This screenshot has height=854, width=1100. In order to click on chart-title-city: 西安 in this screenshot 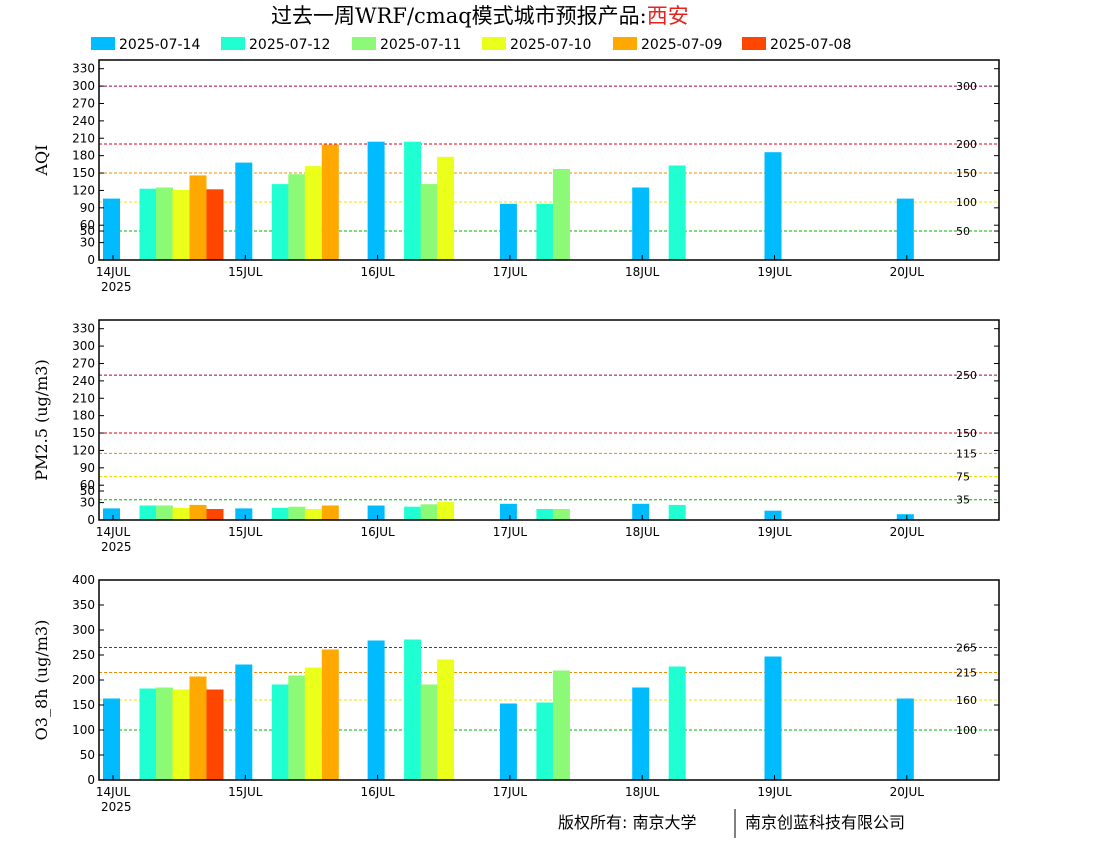, I will do `click(668, 16)`.